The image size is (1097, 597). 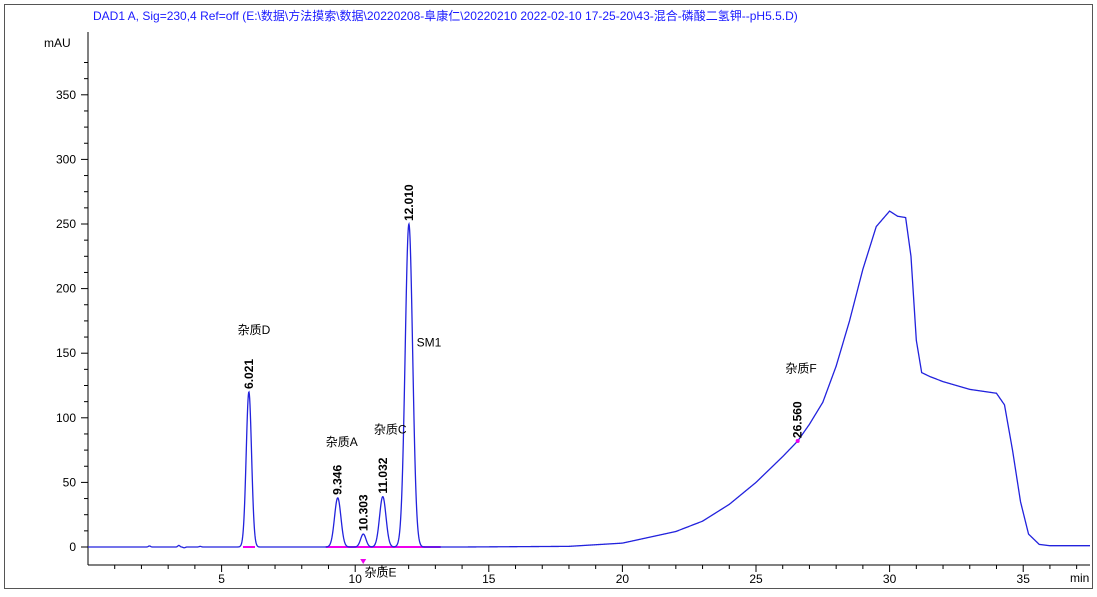 What do you see at coordinates (390, 429) in the screenshot?
I see `peak-annotation: 杂质C` at bounding box center [390, 429].